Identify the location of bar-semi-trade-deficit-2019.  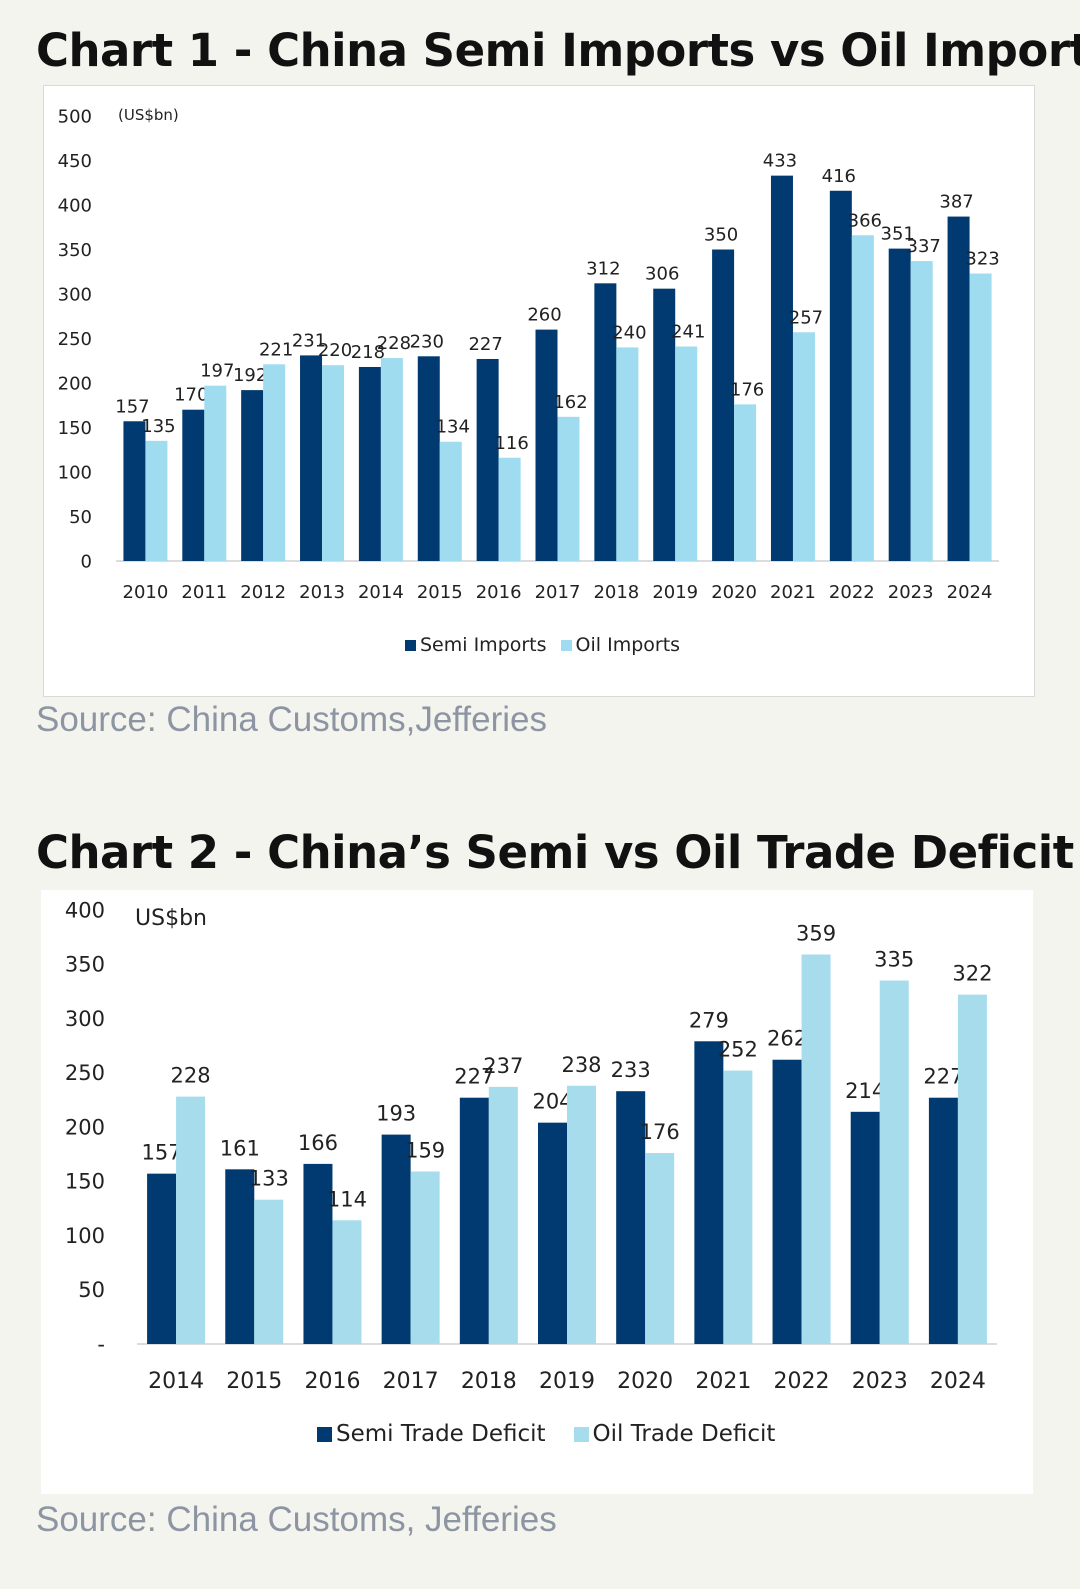
(552, 1233).